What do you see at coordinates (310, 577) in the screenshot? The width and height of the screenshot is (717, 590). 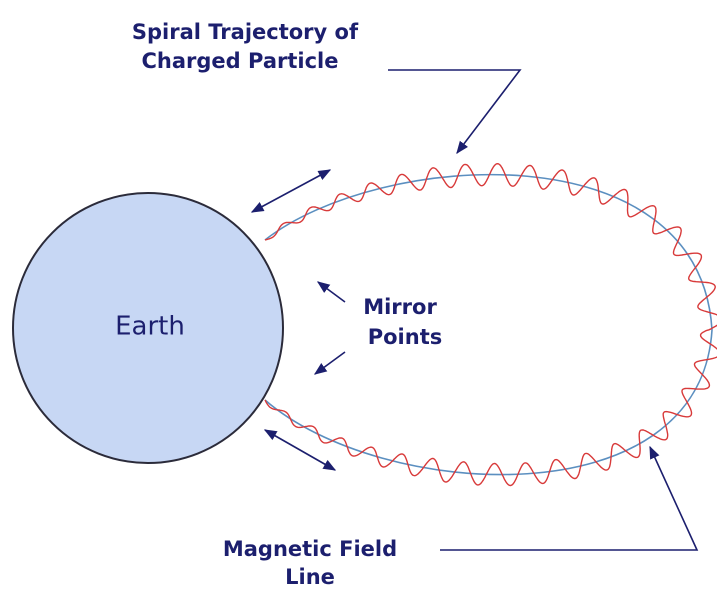 I see `field-label: Line` at bounding box center [310, 577].